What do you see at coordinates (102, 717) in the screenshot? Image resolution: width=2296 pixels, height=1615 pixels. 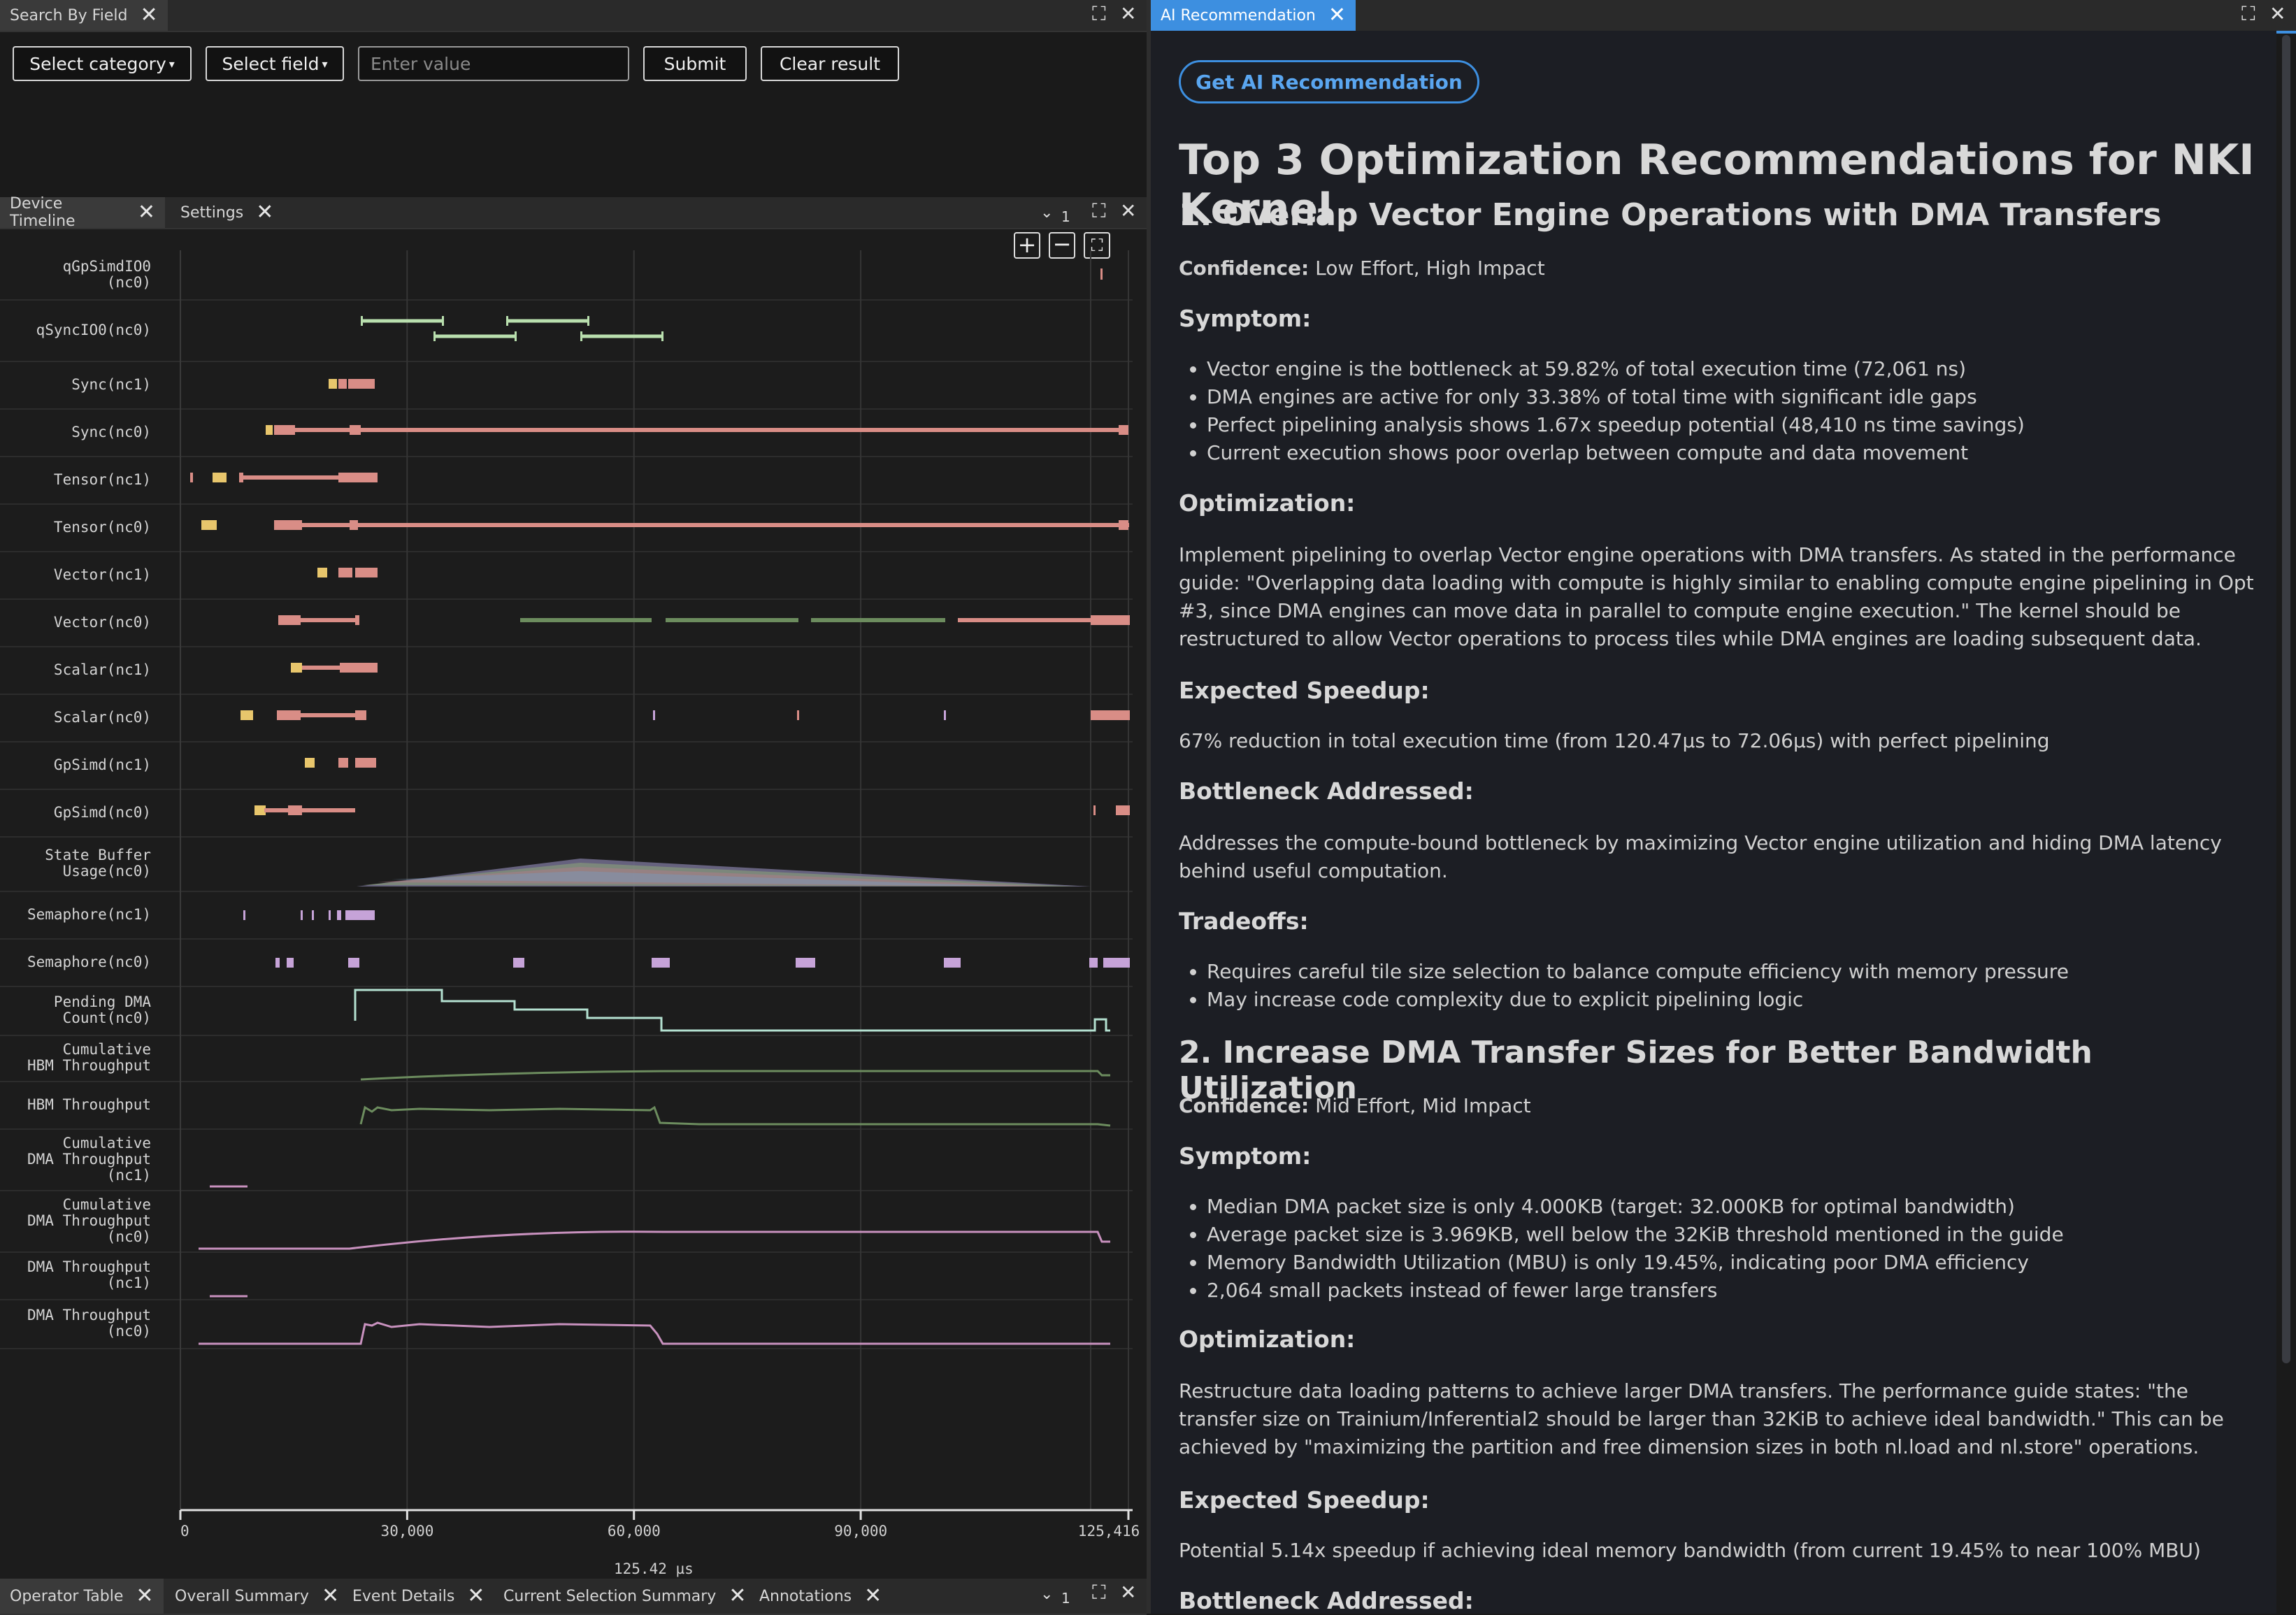 I see `timeline-row-label: Scalar(nc0)` at bounding box center [102, 717].